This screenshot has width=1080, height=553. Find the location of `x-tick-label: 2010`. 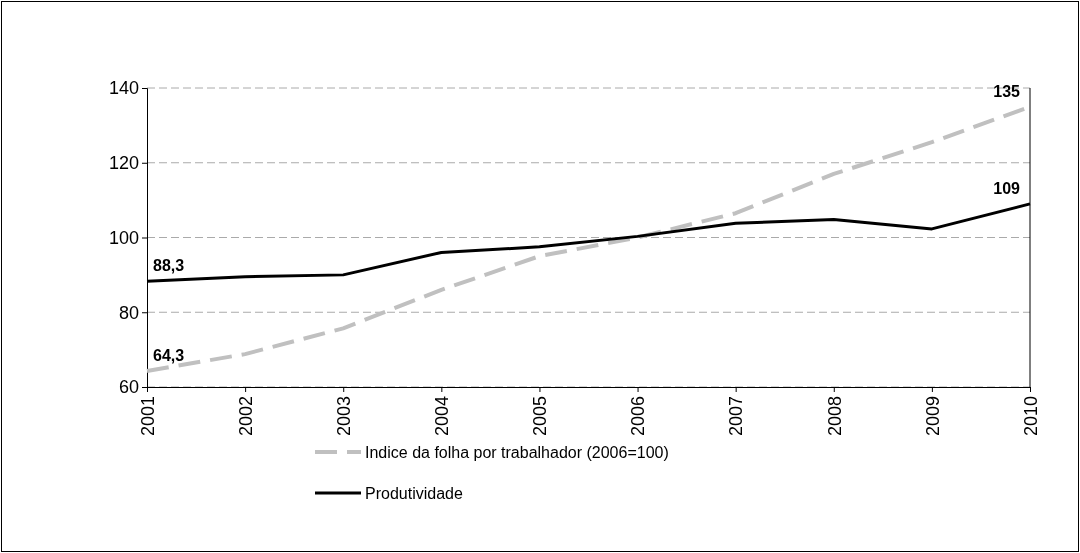

x-tick-label: 2010 is located at coordinates (1030, 416).